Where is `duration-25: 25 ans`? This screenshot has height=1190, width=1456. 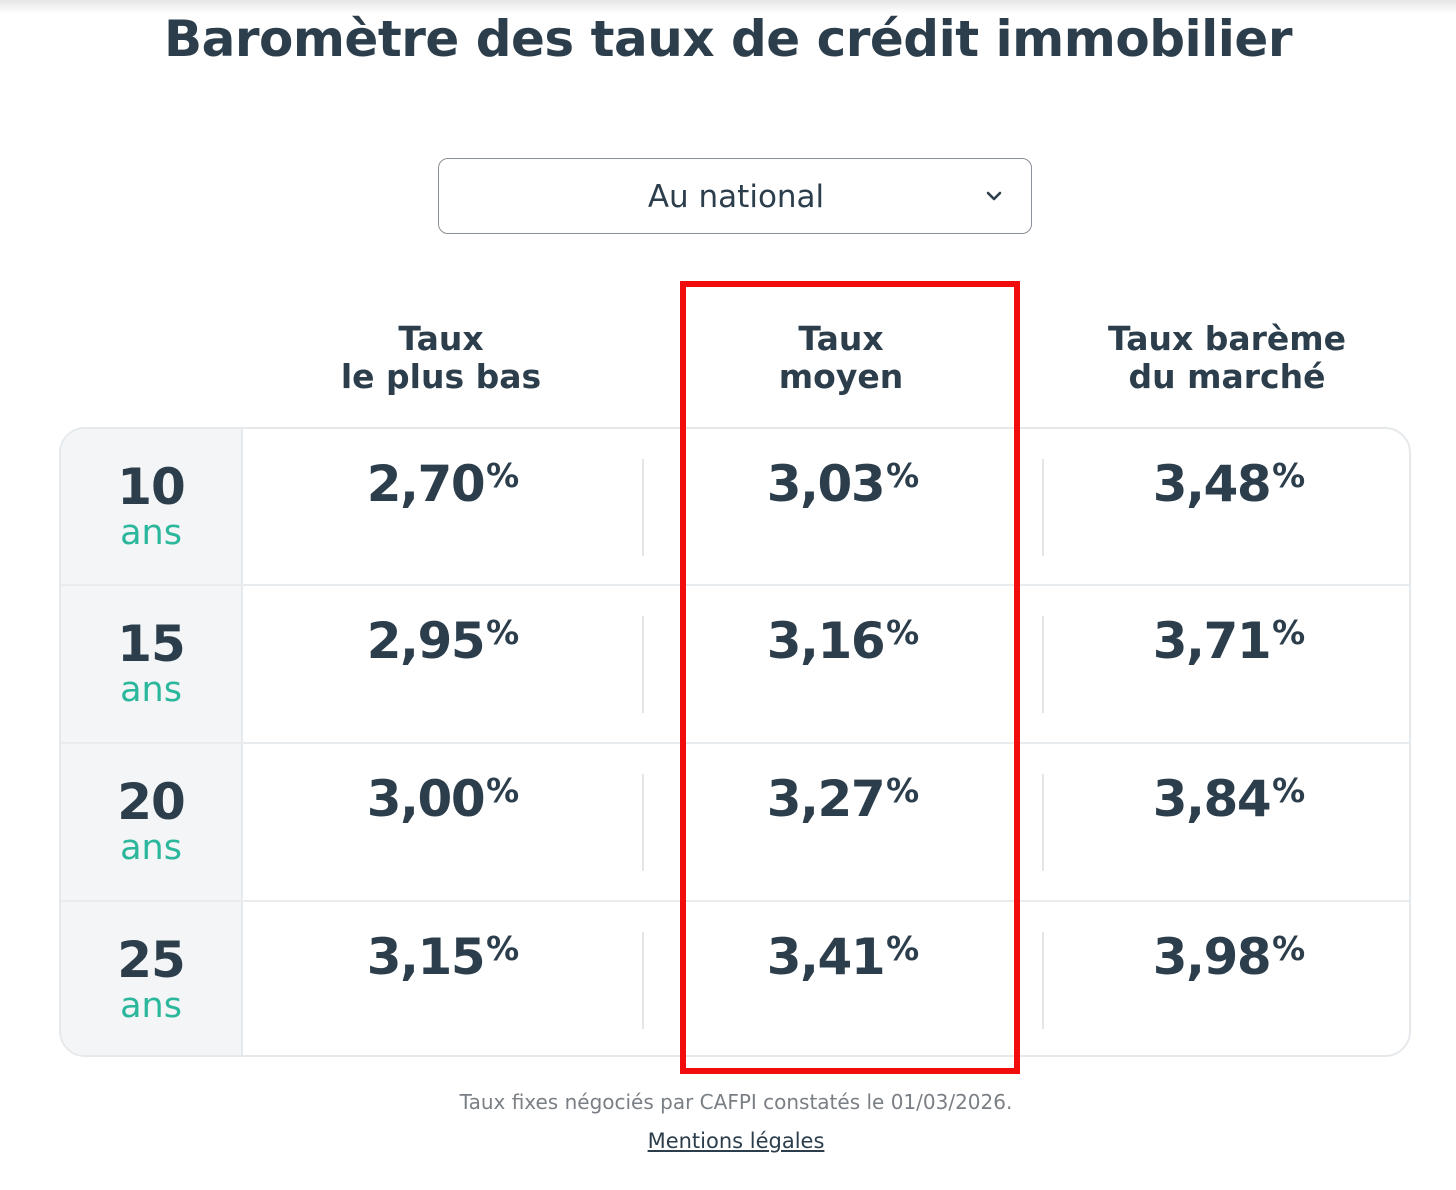
duration-25: 25 ans is located at coordinates (151, 980).